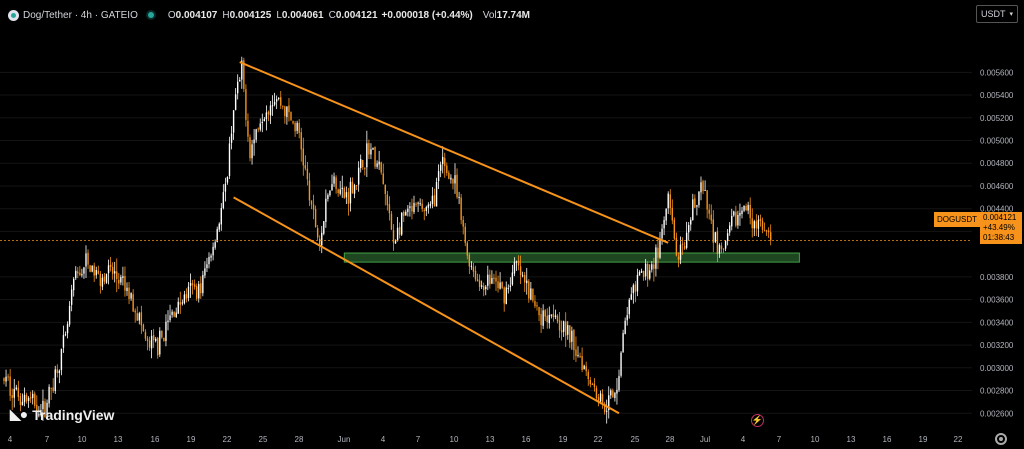 This screenshot has height=449, width=1024. Describe the element at coordinates (62, 414) in the screenshot. I see `tradingview-logo: ◣● TradingView` at that location.